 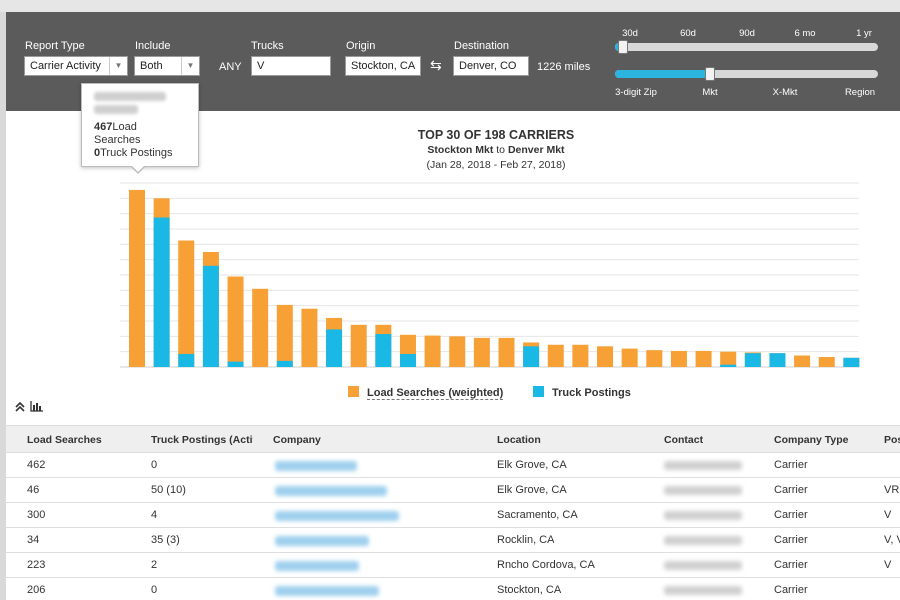 I want to click on collapse-chart-icon, so click(x=21, y=408).